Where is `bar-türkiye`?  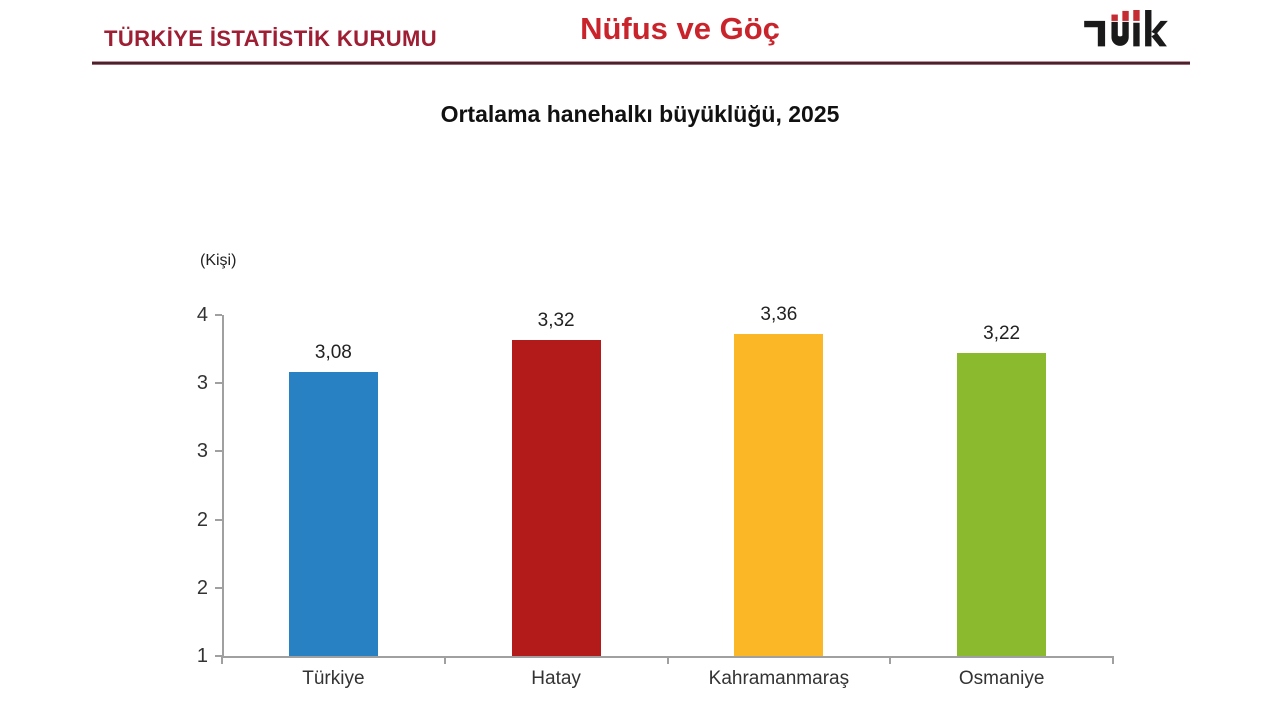 bar-türkiye is located at coordinates (333, 514).